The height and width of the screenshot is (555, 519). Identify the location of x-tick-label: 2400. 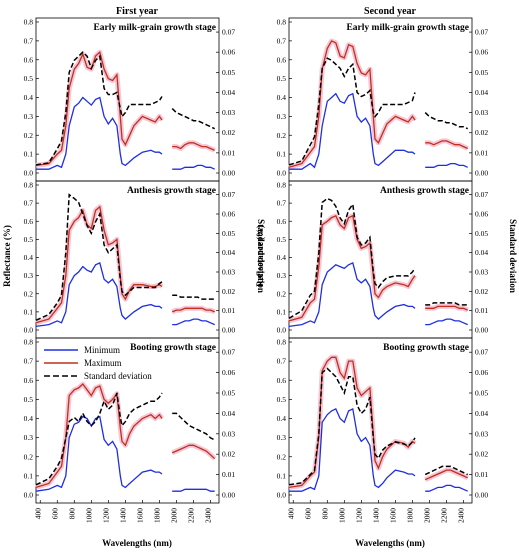
(460, 515).